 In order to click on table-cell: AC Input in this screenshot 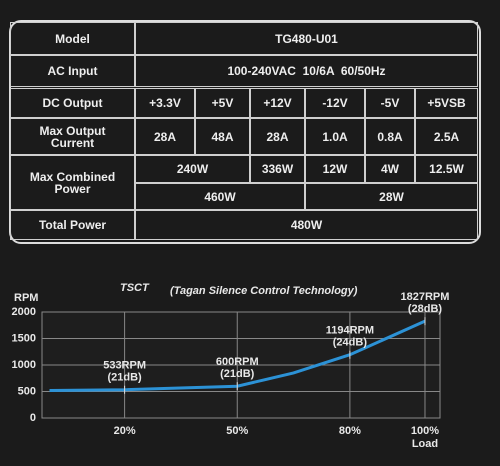, I will do `click(72, 71)`.